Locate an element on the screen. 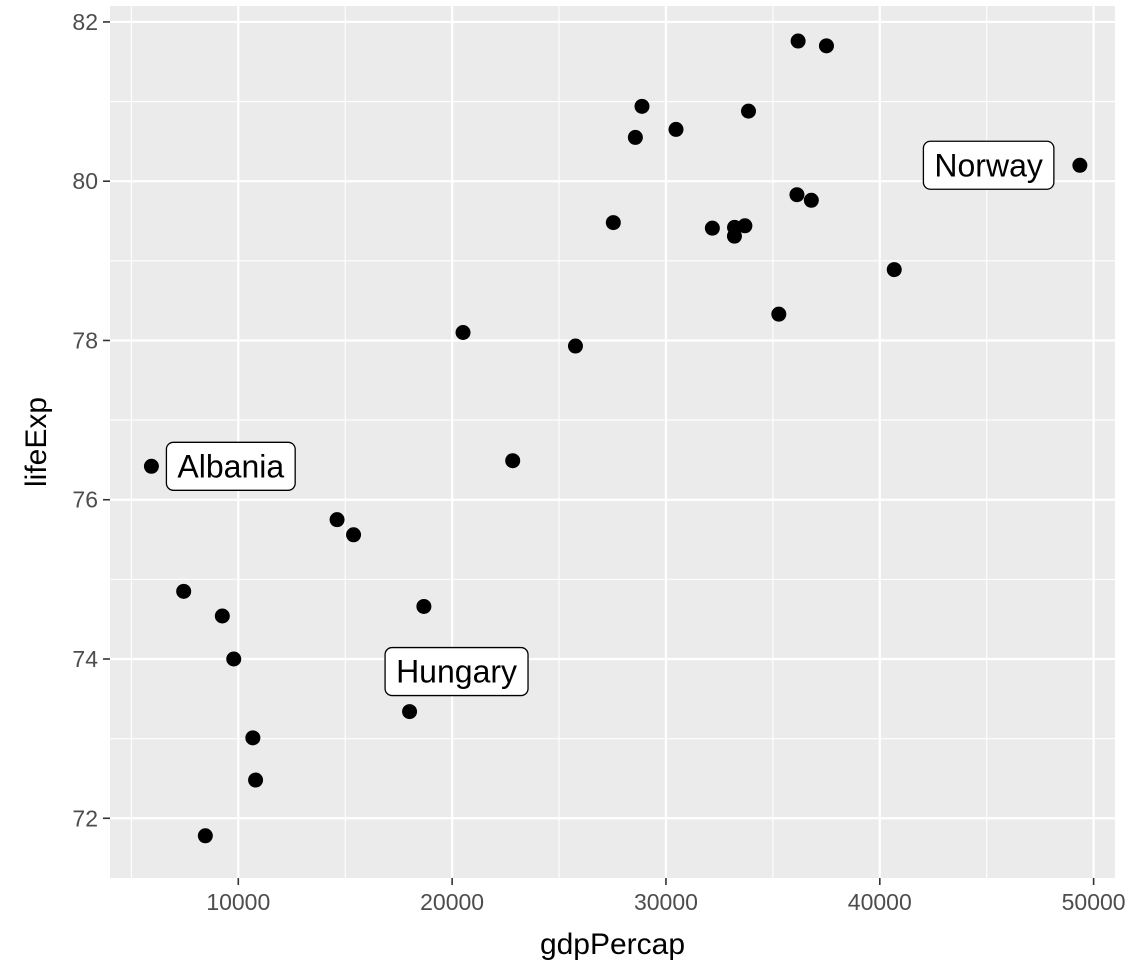 This screenshot has height=962, width=1143. label-albania: Albania is located at coordinates (230, 466).